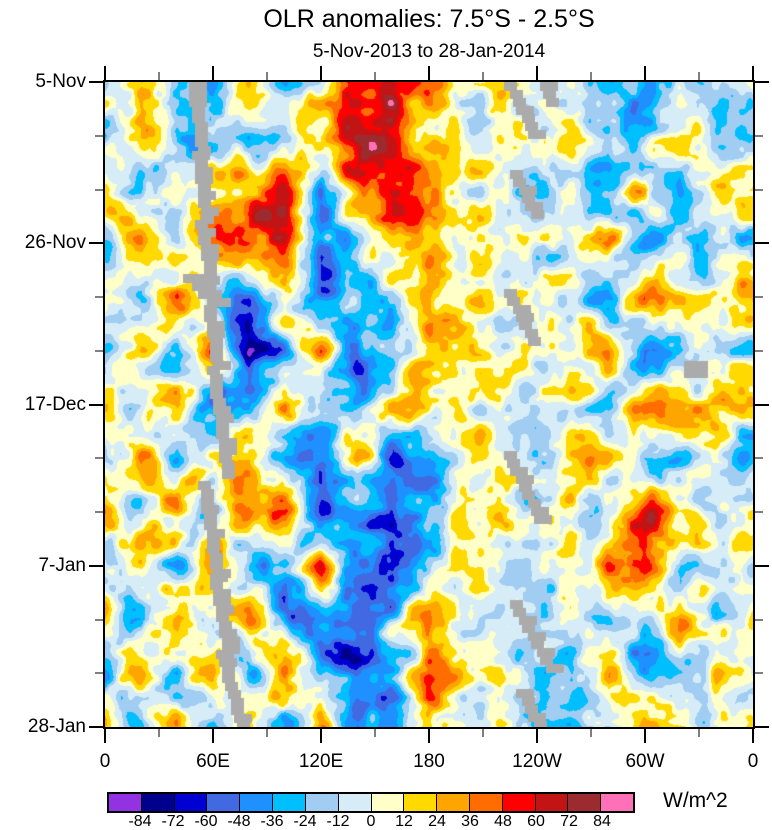 The height and width of the screenshot is (830, 772). What do you see at coordinates (272, 821) in the screenshot?
I see `colorbar-tick-label: -36` at bounding box center [272, 821].